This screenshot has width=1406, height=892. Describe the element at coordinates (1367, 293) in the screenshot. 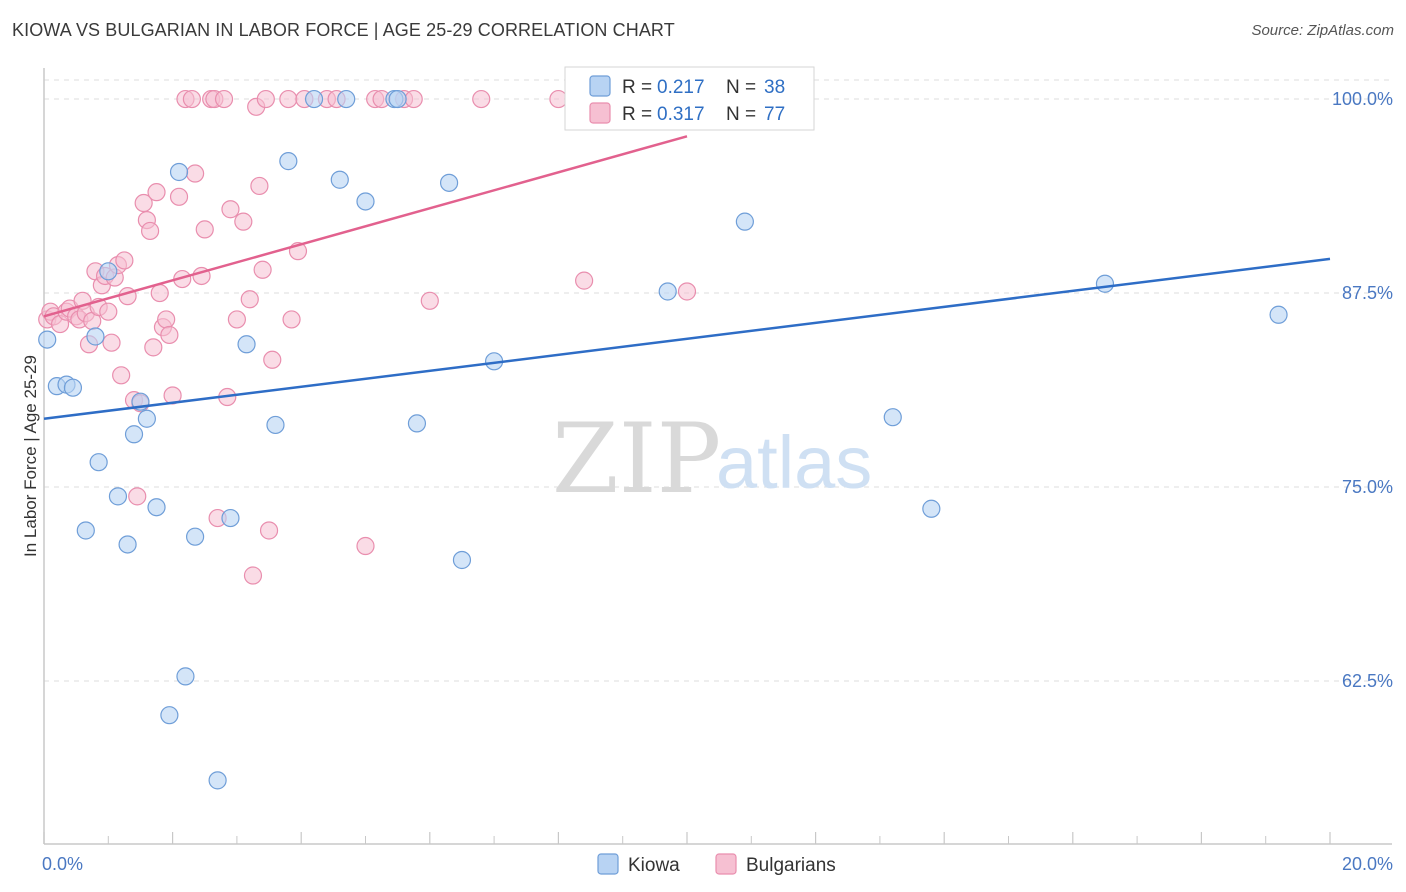

I see `y-tick-label: 87.5%` at that location.